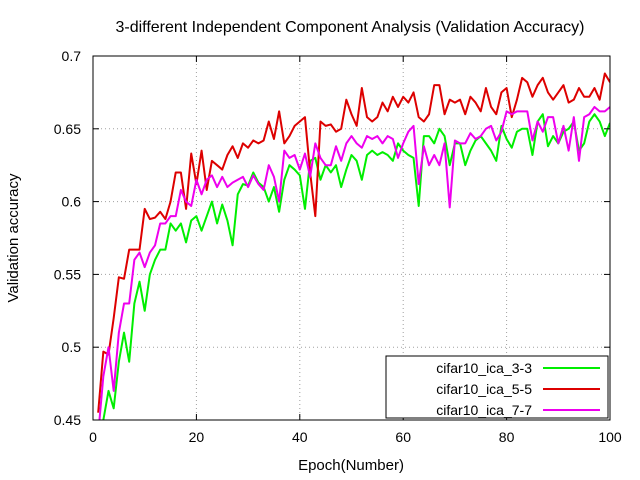 This screenshot has height=480, width=640. I want to click on x-tick-label: 60, so click(403, 437).